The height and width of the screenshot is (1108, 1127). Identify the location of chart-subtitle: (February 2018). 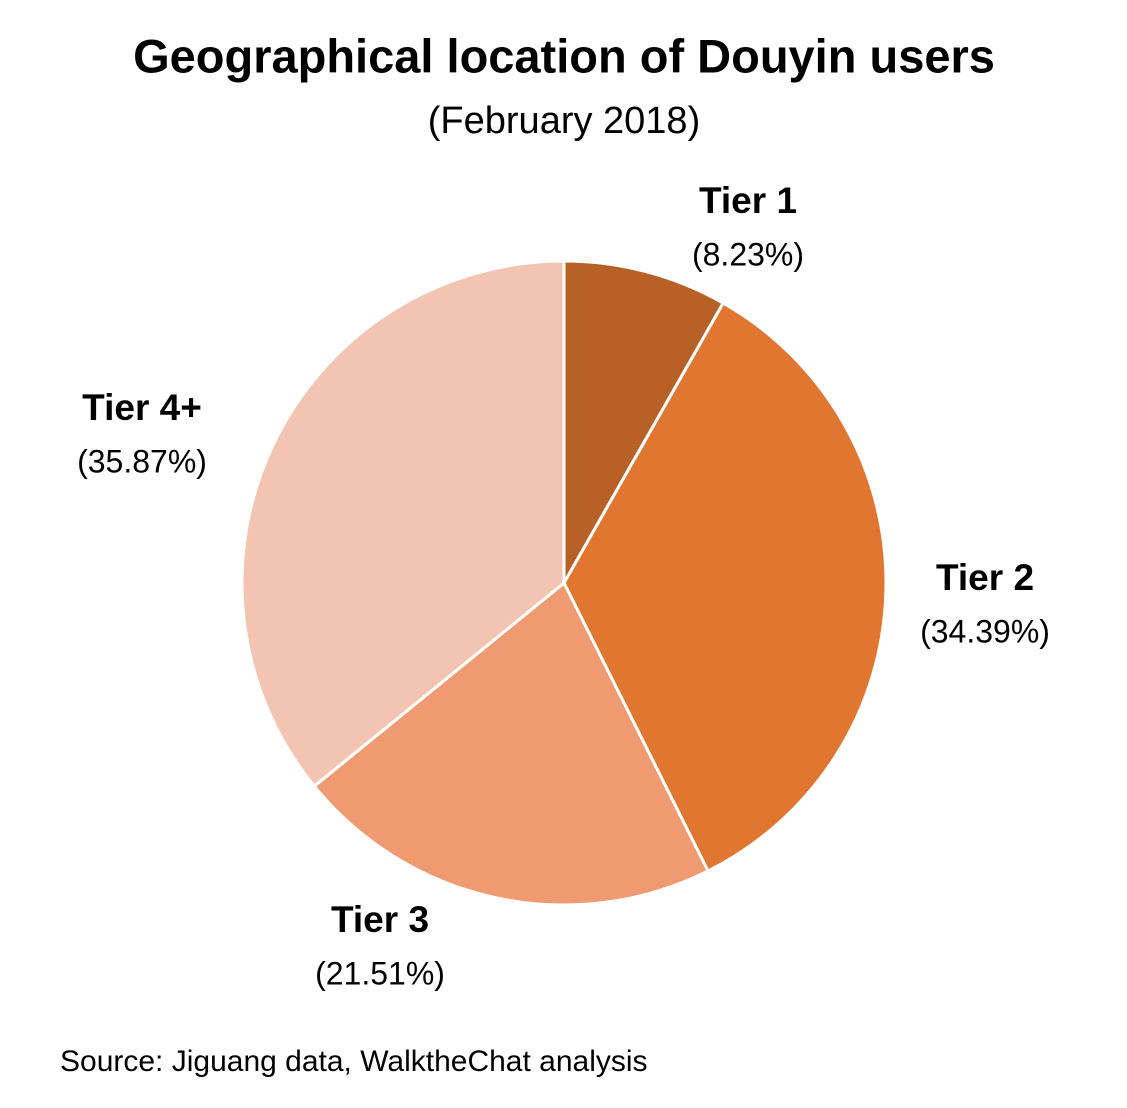
(564, 121).